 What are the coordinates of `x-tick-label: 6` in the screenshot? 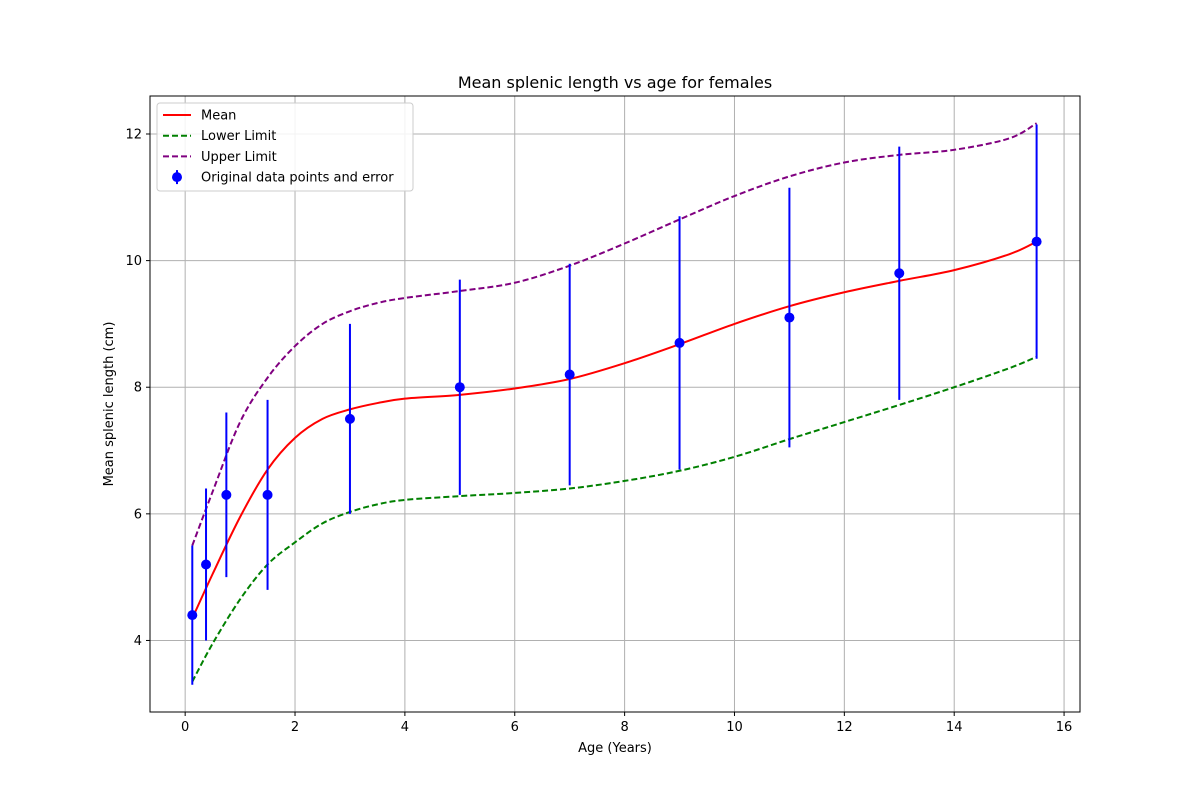 It's located at (515, 727).